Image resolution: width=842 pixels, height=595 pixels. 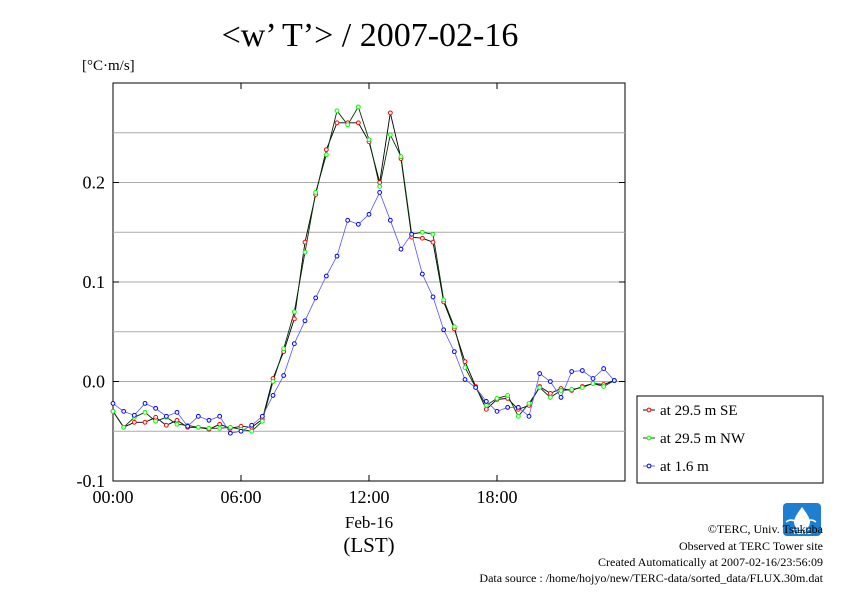 I want to click on legend-label: at 1.6 m, so click(x=684, y=467).